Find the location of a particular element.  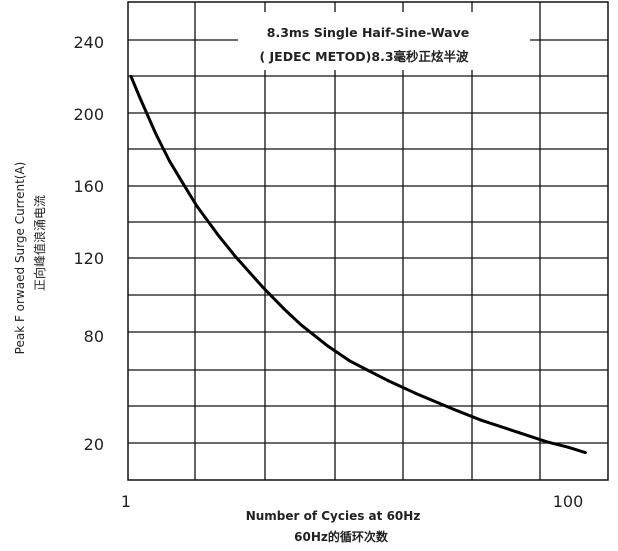

y-axis-title-en: Peak F orwaed Surge Current(A) is located at coordinates (20, 258).